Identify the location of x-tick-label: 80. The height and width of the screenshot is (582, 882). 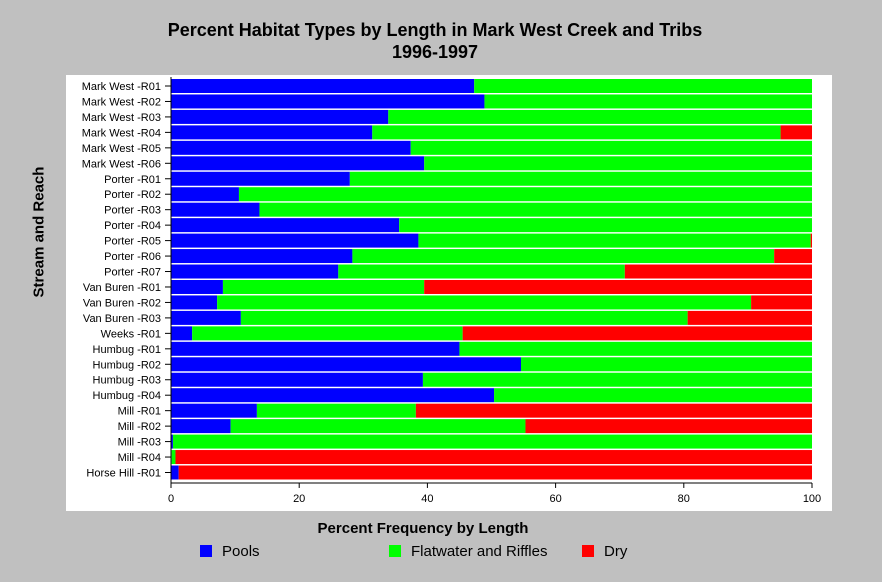
(684, 499).